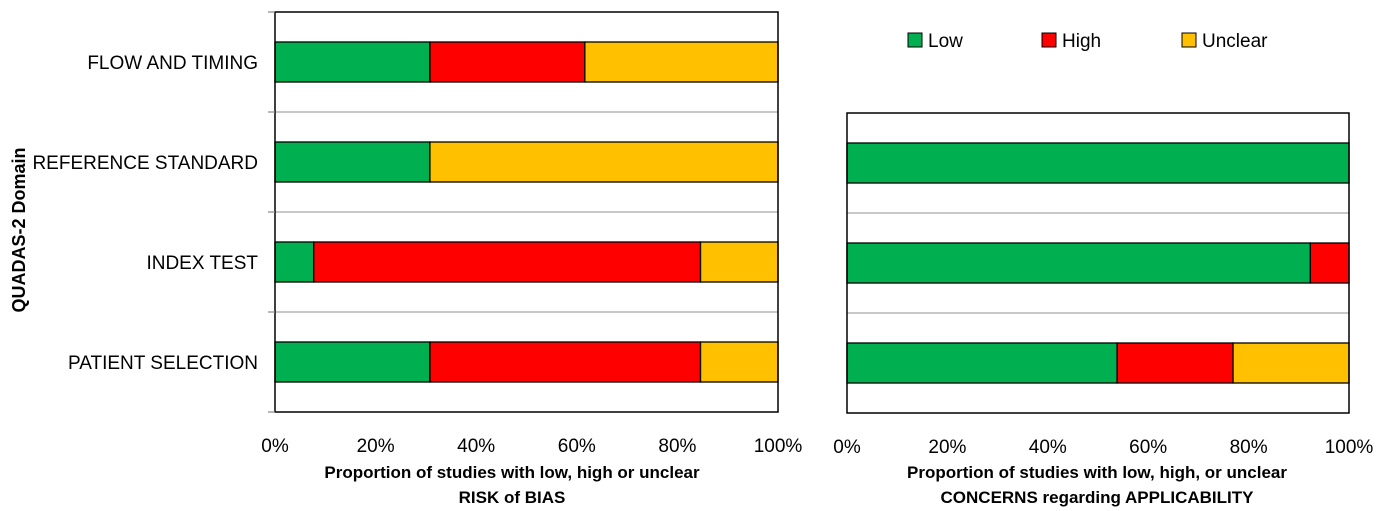 The width and height of the screenshot is (1390, 511). I want to click on category-label: INDEX TEST, so click(202, 263).